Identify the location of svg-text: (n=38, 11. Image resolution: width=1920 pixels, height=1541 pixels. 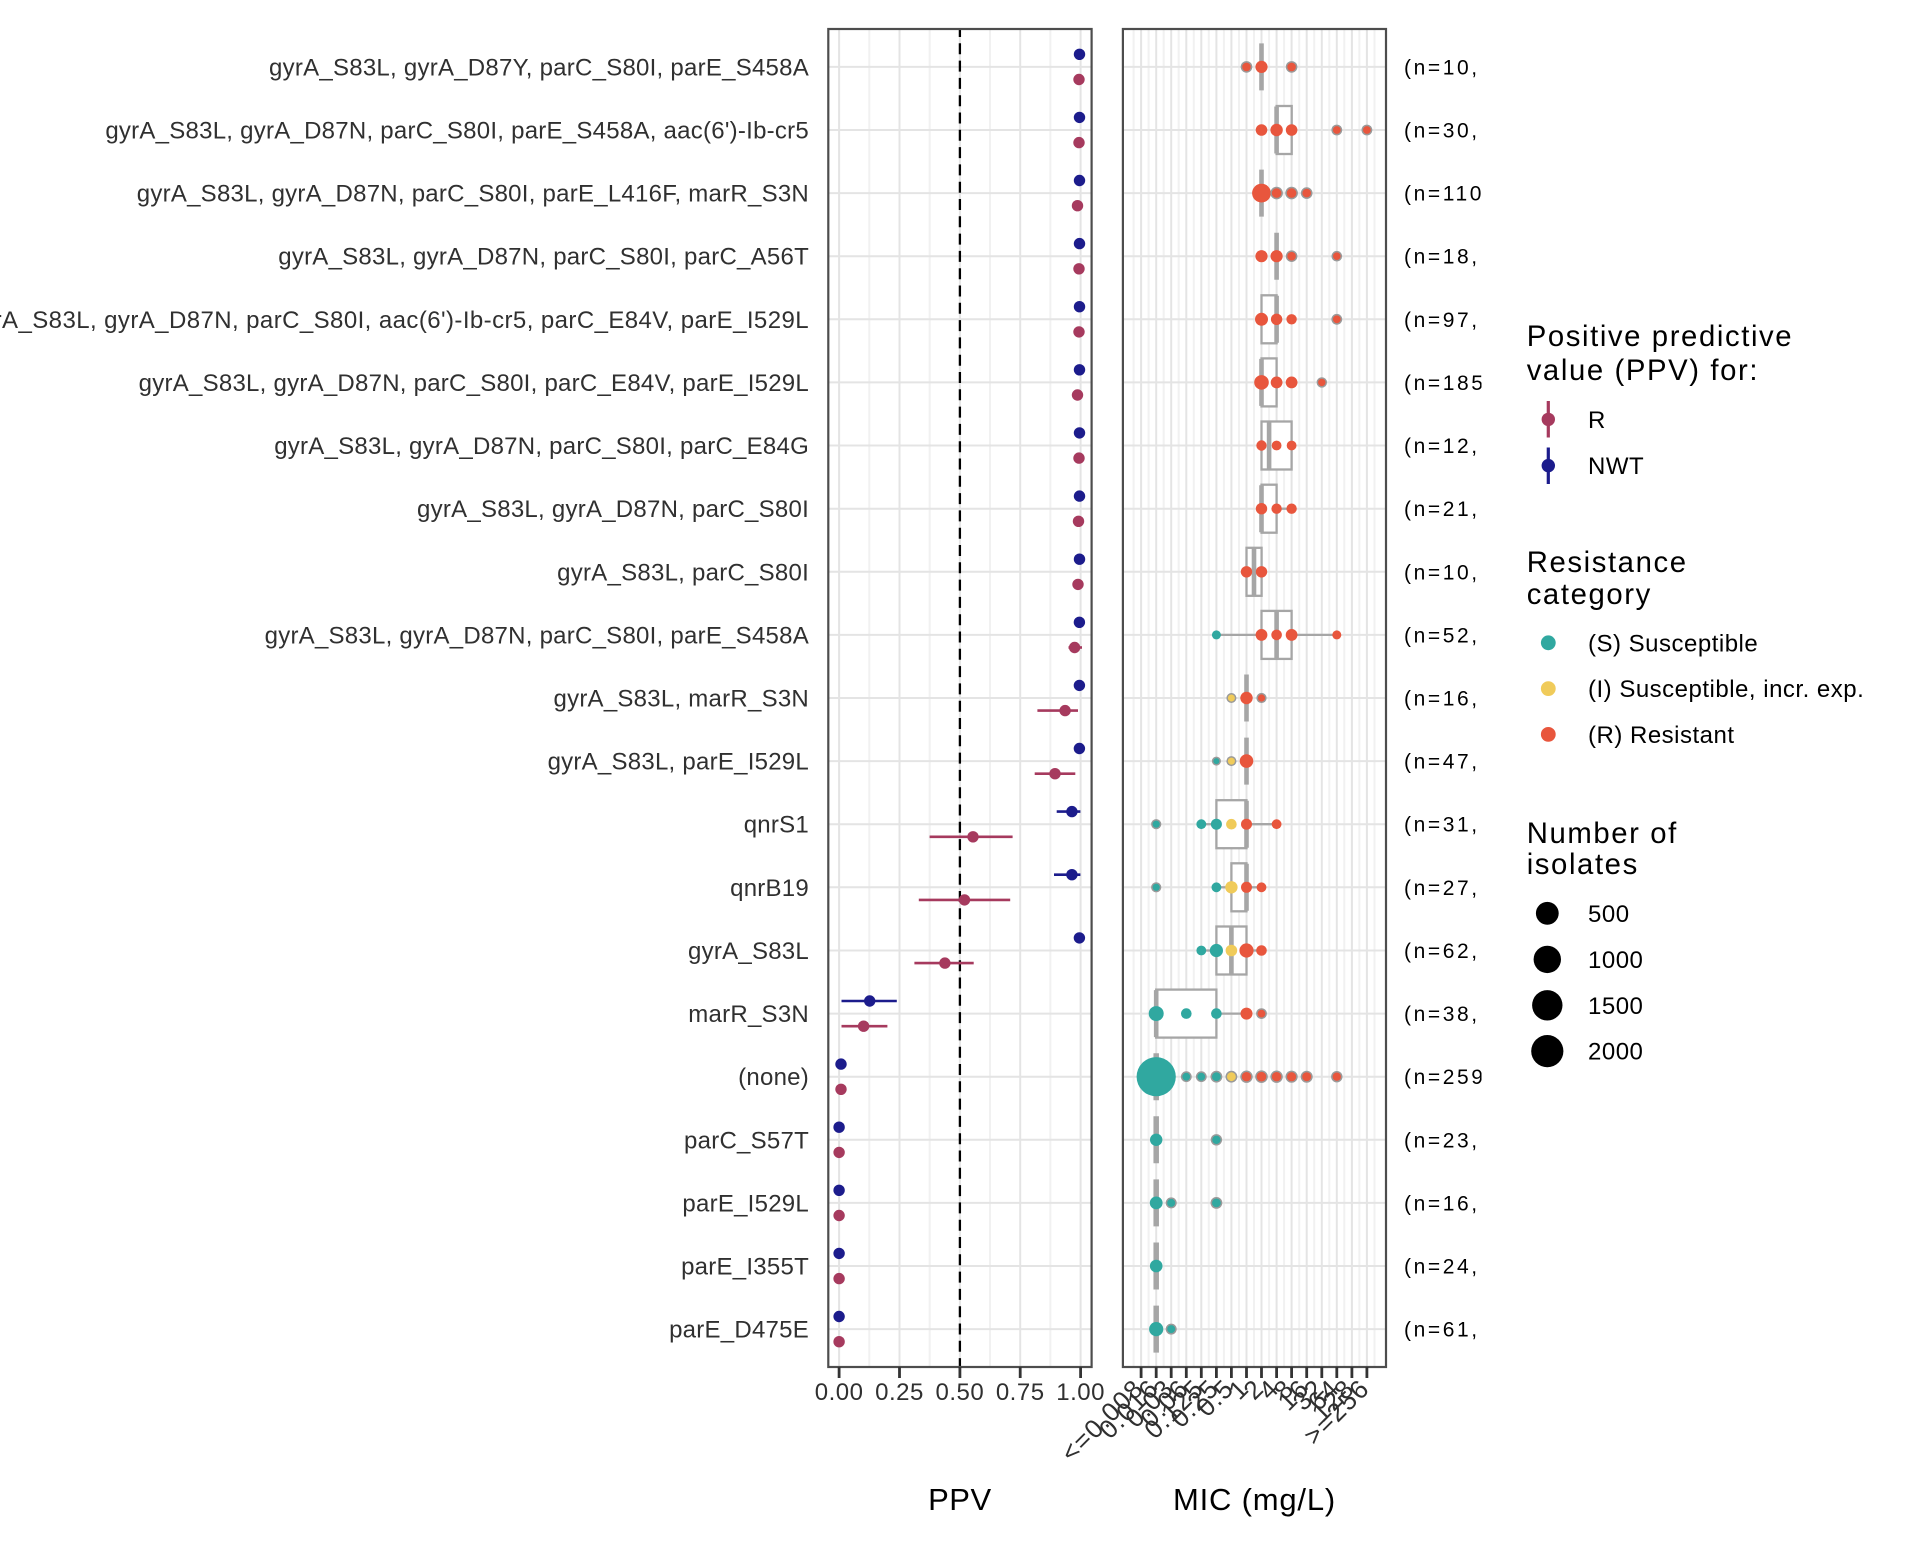
(1459, 1014).